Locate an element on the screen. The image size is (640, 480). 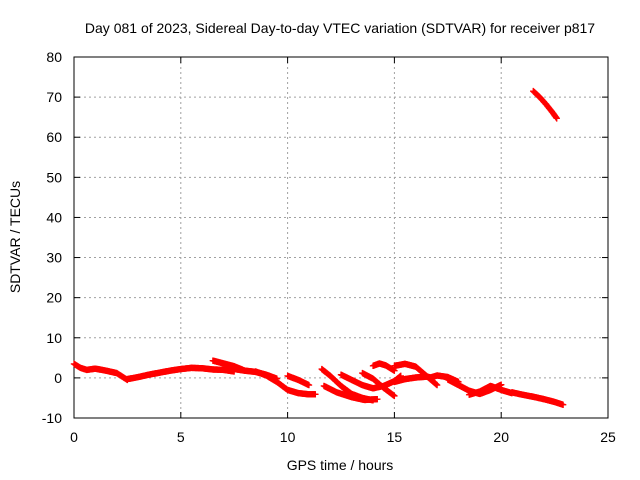
y-tick-label: 20 is located at coordinates (54, 298).